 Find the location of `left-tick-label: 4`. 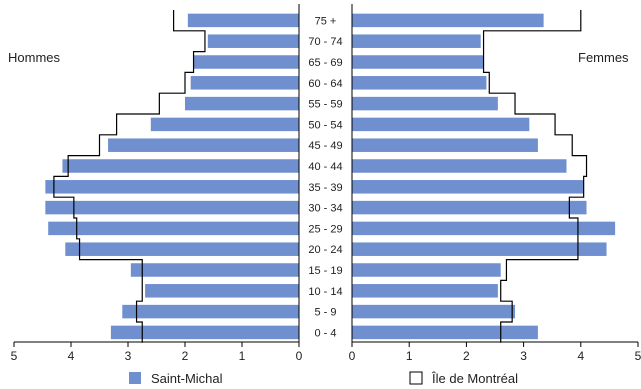

left-tick-label: 4 is located at coordinates (71, 356).